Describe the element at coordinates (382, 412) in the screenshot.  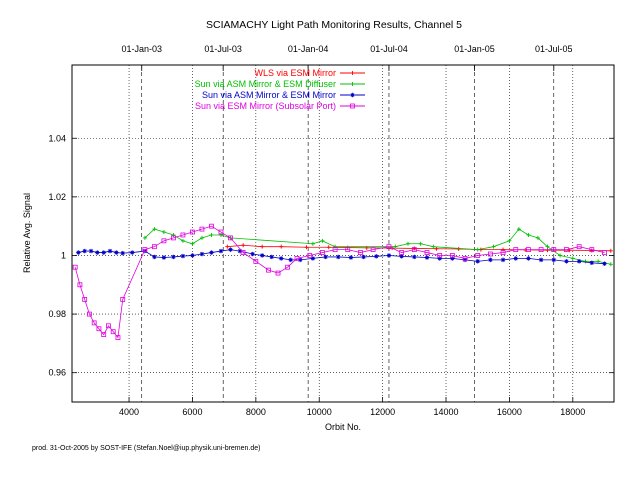
I see `x-tick-label: 12000` at that location.